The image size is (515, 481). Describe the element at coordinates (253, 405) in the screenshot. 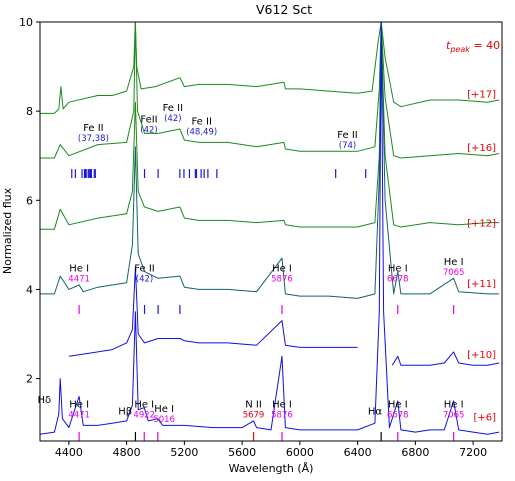

I see `line-id-label: N II` at that location.